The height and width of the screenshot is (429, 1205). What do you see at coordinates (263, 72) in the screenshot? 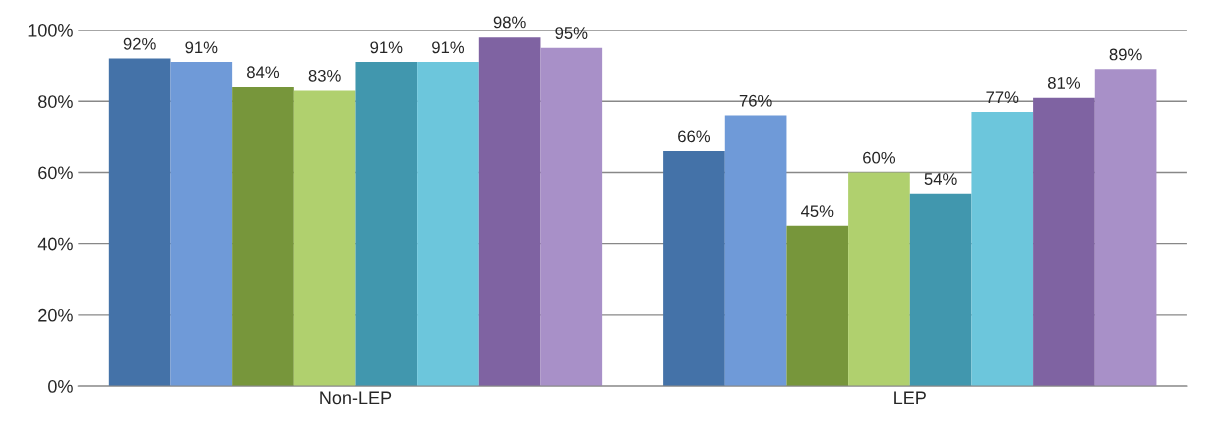
I see `data-label: 84%` at bounding box center [263, 72].